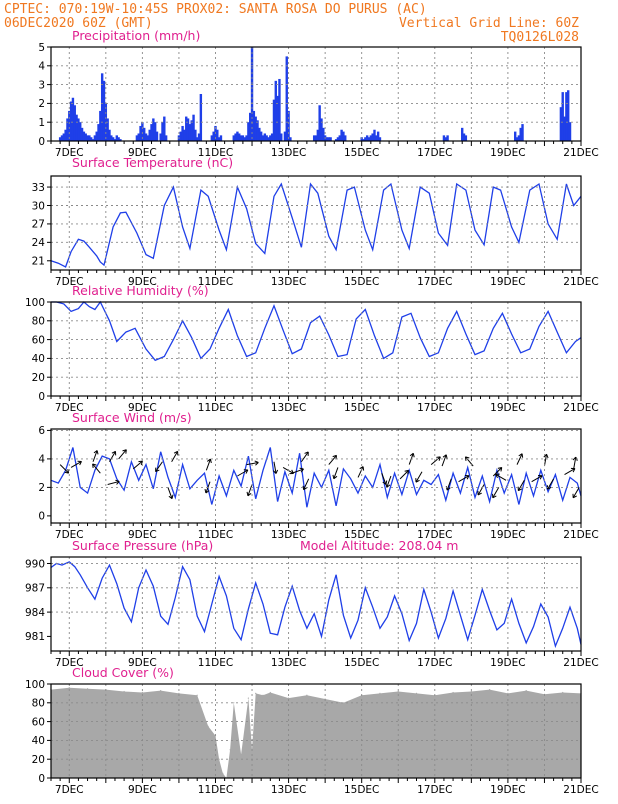  I want to click on y-tick-label: 990, so click(35, 564).